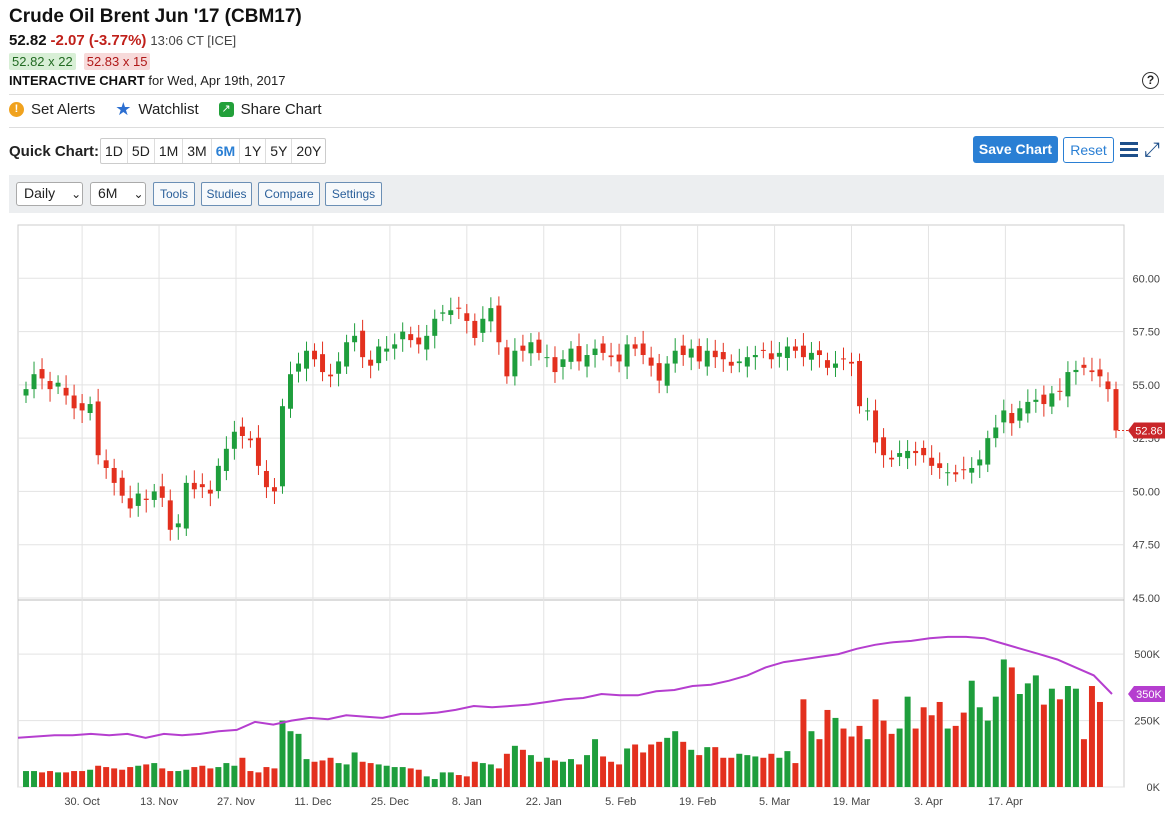 This screenshot has height=818, width=1175. Describe the element at coordinates (156, 109) in the screenshot. I see `watchlist-button: ★ Watchlist` at that location.